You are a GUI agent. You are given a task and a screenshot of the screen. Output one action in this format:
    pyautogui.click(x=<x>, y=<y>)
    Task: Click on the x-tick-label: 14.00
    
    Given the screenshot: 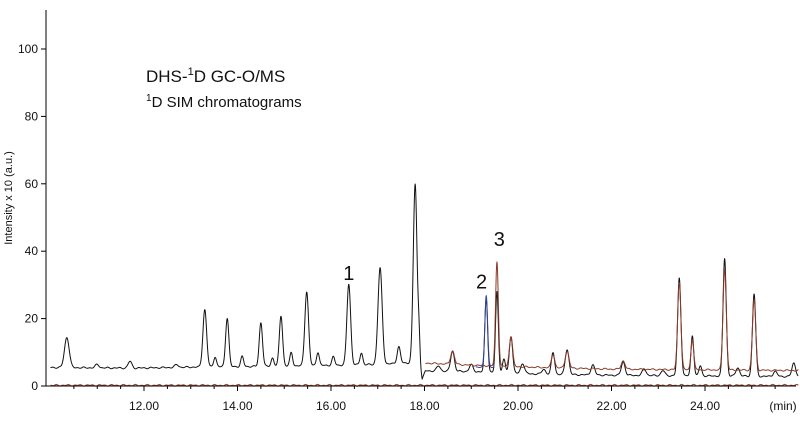 What is the action you would take?
    pyautogui.click(x=237, y=406)
    